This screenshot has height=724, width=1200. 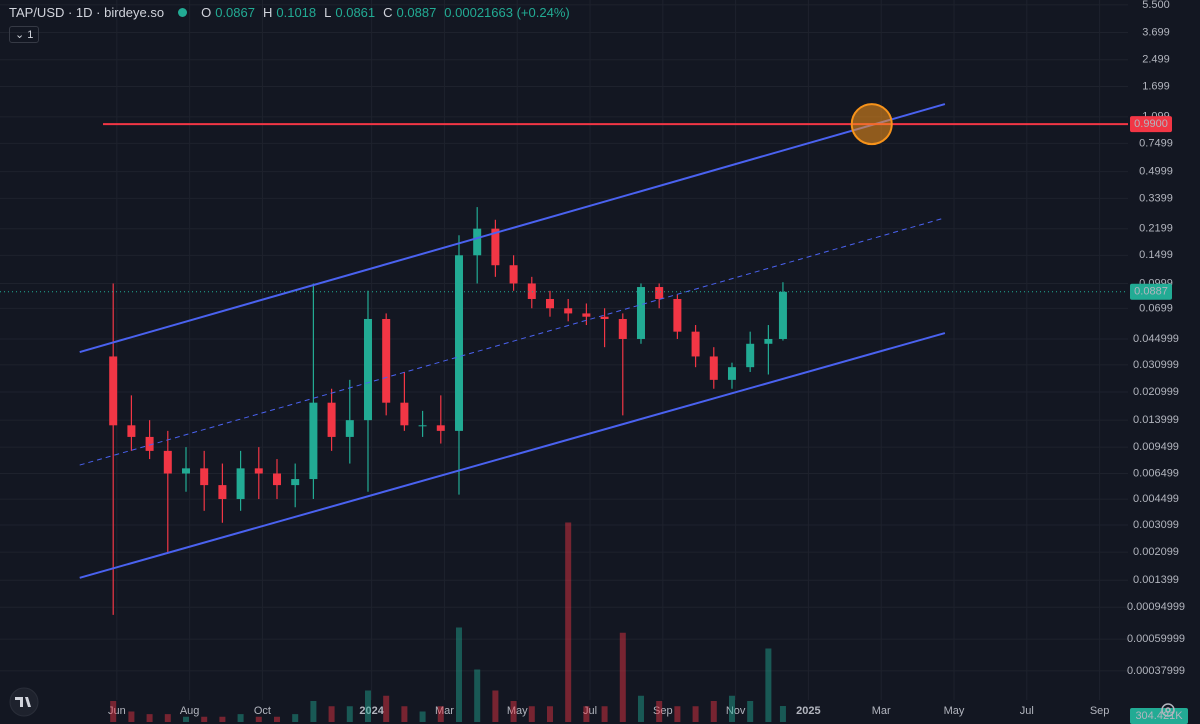 I want to click on x-tick-label: Oct, so click(x=262, y=711).